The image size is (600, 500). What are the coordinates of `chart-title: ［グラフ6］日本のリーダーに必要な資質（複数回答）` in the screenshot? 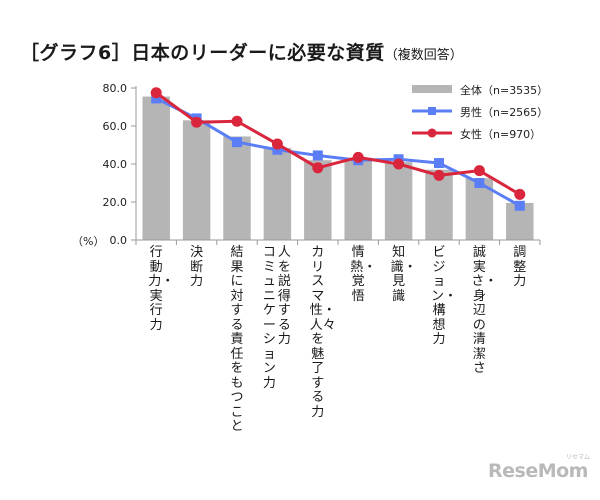 It's located at (241, 51).